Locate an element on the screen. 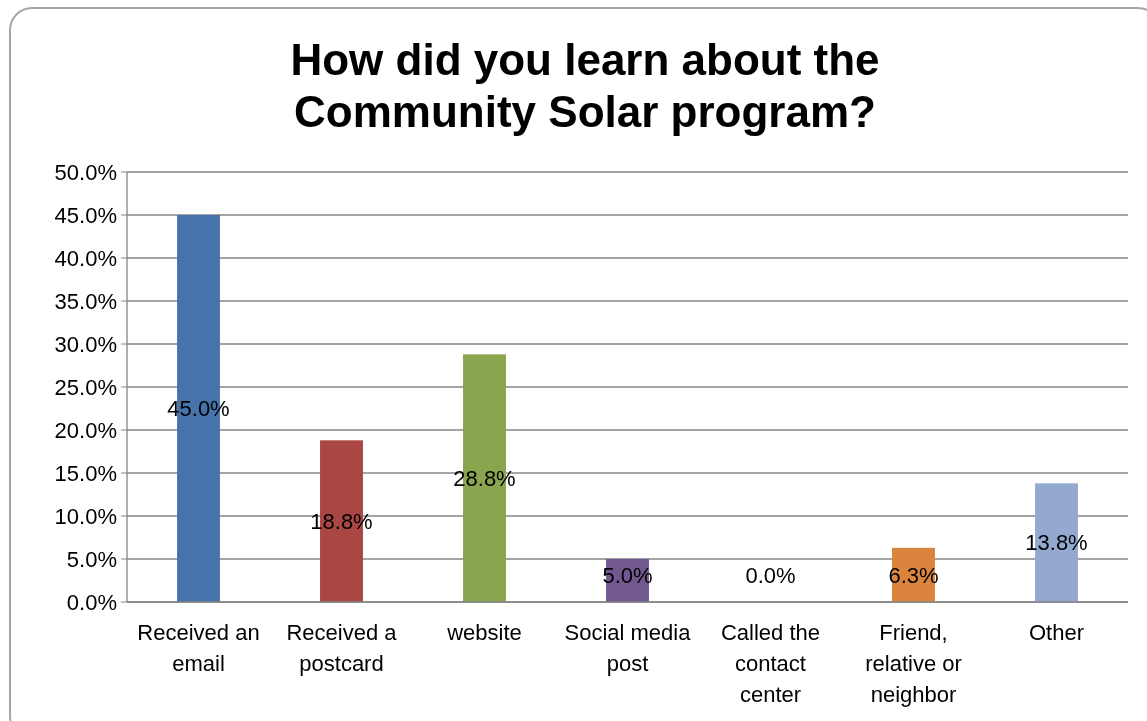 The width and height of the screenshot is (1147, 721). y-tick-label: 20.0% is located at coordinates (85, 430).